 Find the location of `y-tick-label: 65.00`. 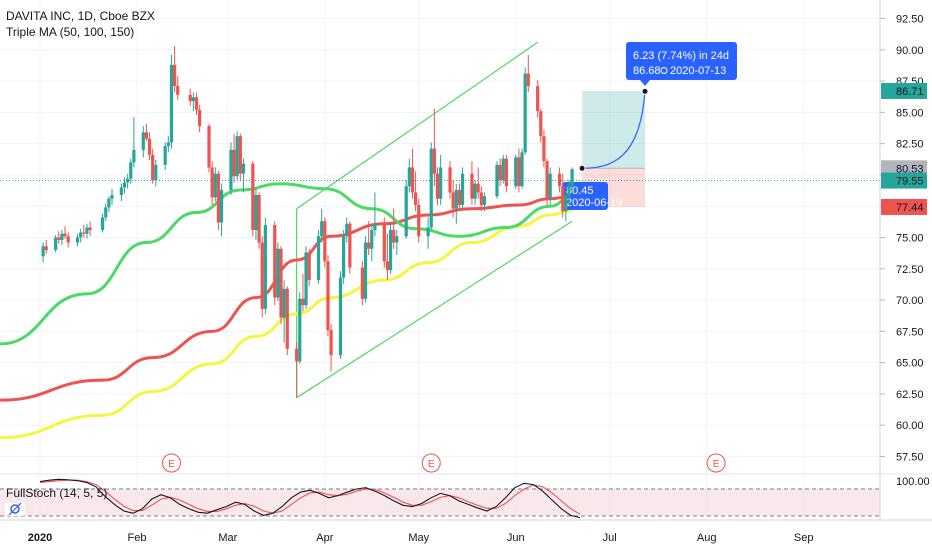

y-tick-label: 65.00 is located at coordinates (910, 364).